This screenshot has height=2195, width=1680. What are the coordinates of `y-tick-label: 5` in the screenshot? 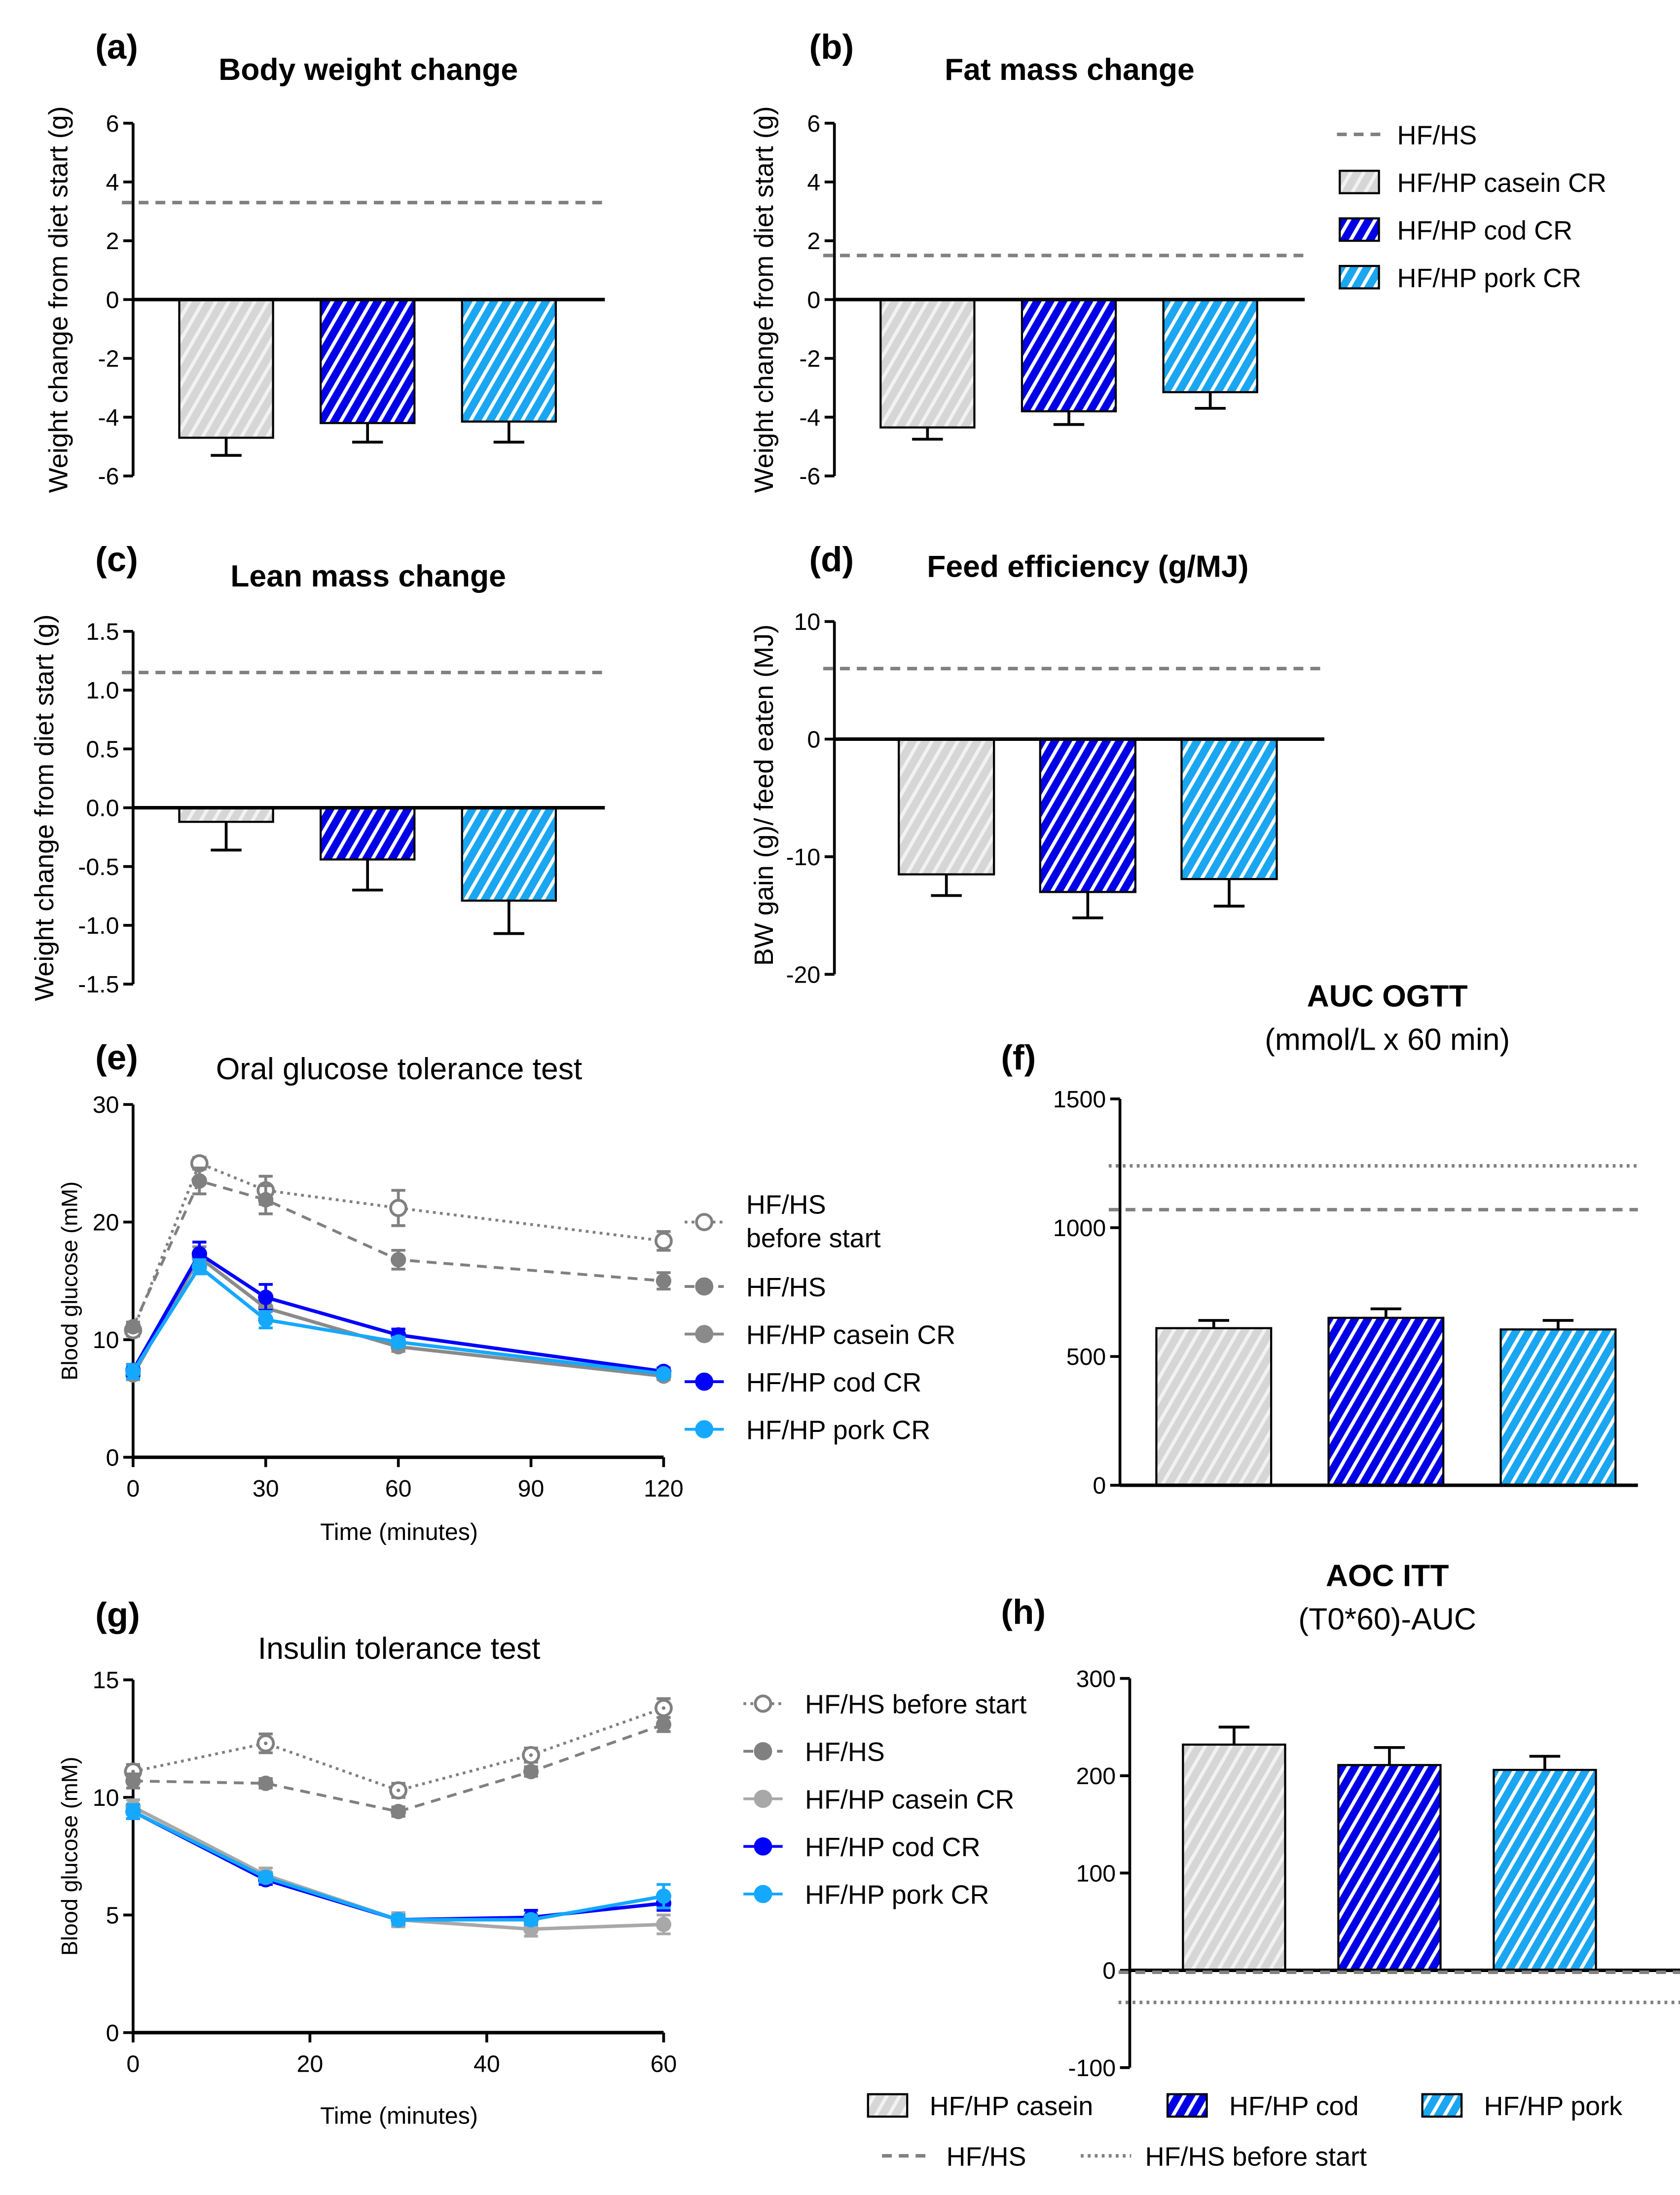 It's located at (112, 1915).